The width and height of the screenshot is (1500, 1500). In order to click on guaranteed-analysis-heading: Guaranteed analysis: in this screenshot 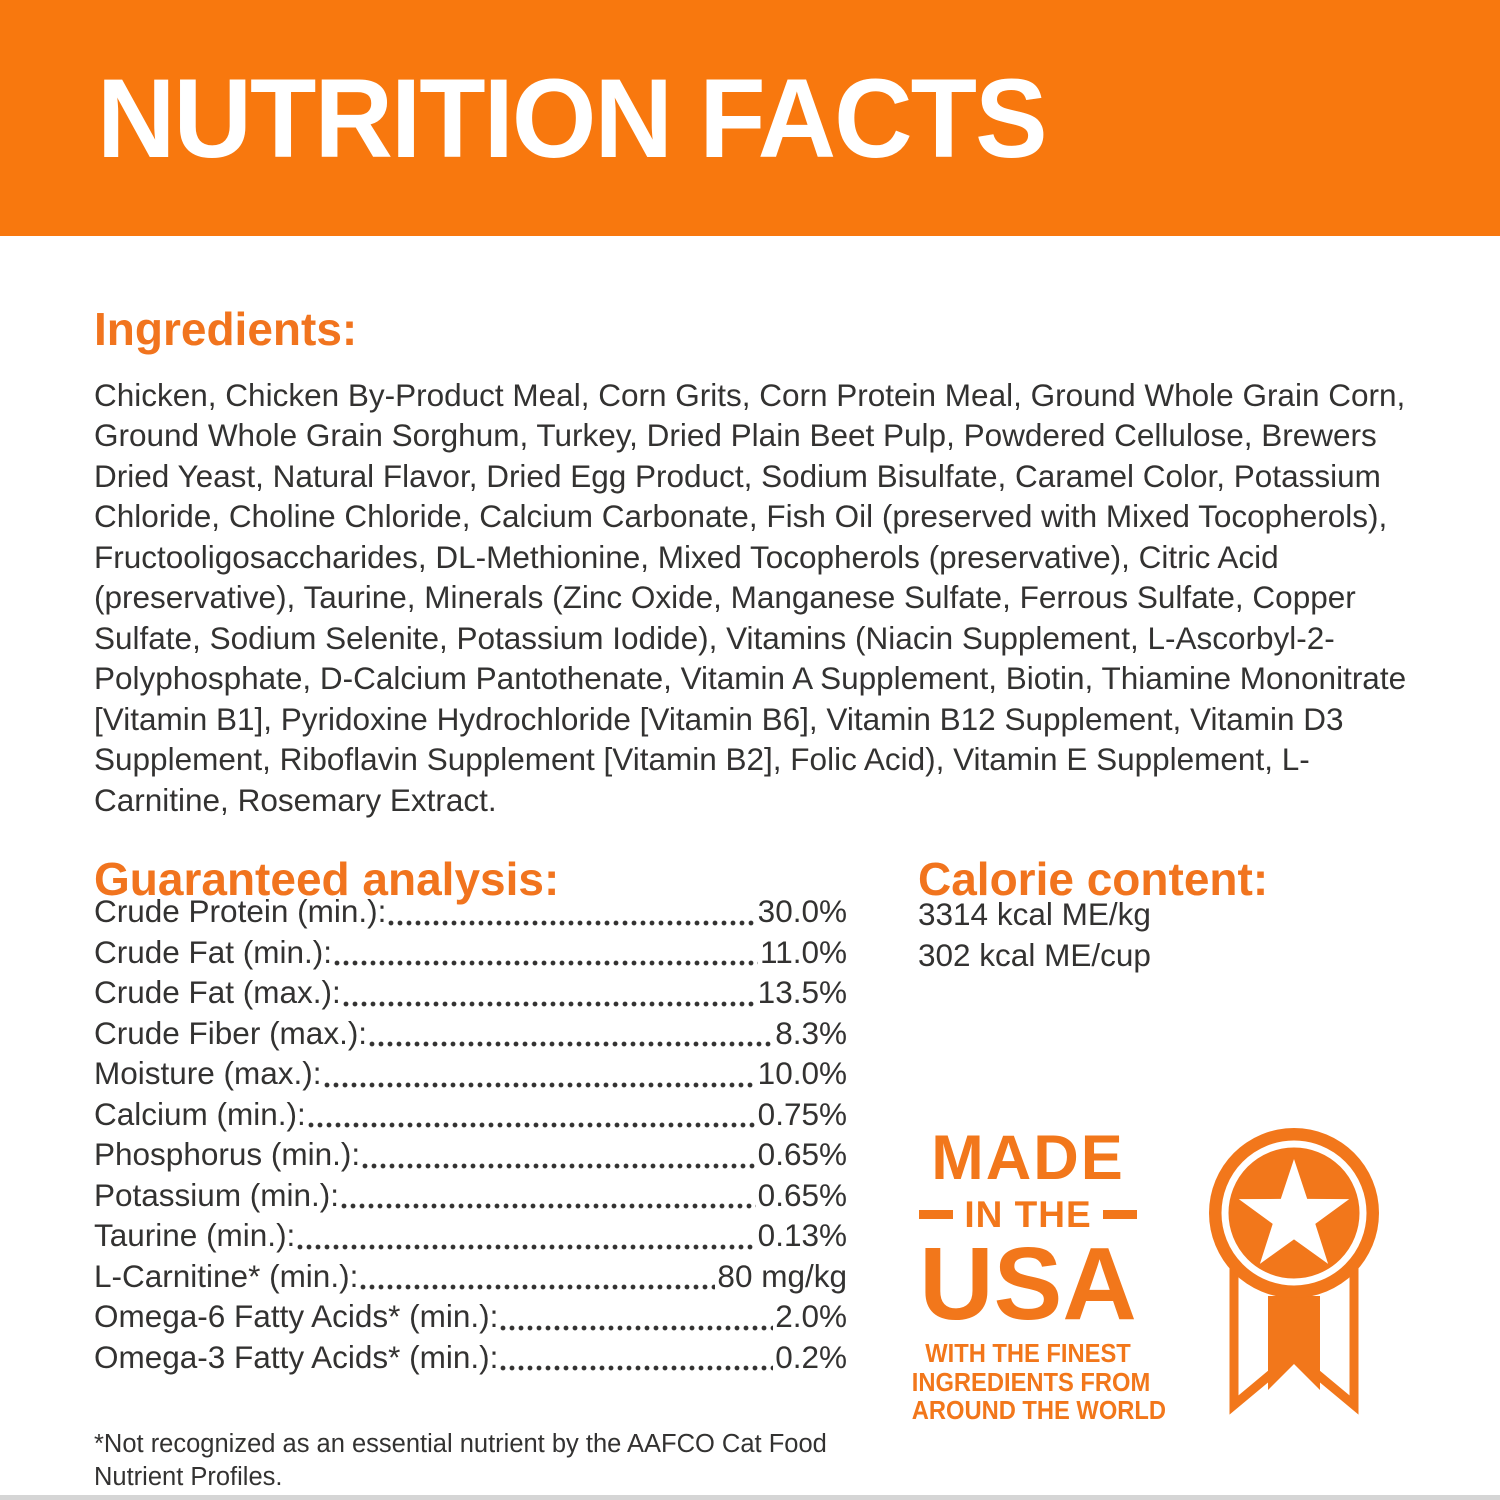, I will do `click(327, 879)`.